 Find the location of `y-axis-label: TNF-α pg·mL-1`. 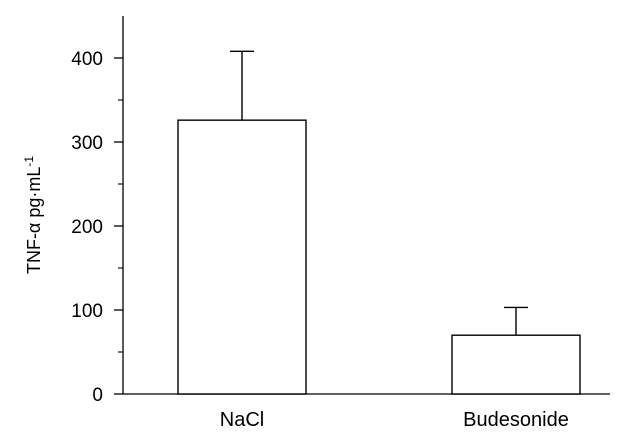

y-axis-label: TNF-α pg·mL-1 is located at coordinates (33, 215).